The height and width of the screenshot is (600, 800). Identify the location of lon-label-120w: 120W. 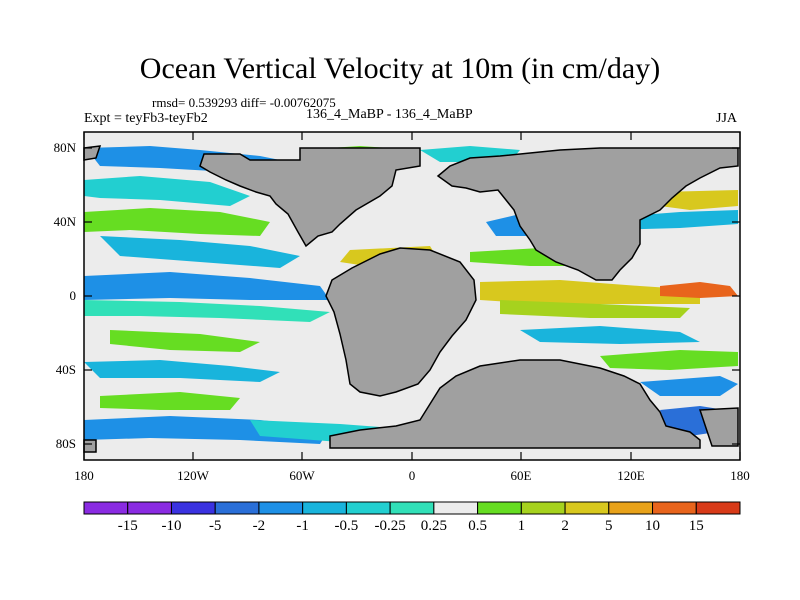
(193, 475).